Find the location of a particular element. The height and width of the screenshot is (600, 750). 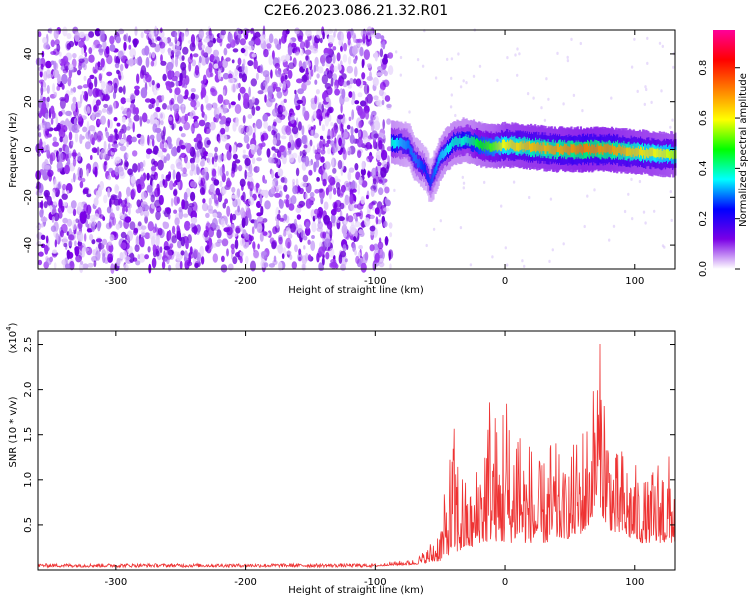

colorbar-tick-label: 0.4 is located at coordinates (703, 168).